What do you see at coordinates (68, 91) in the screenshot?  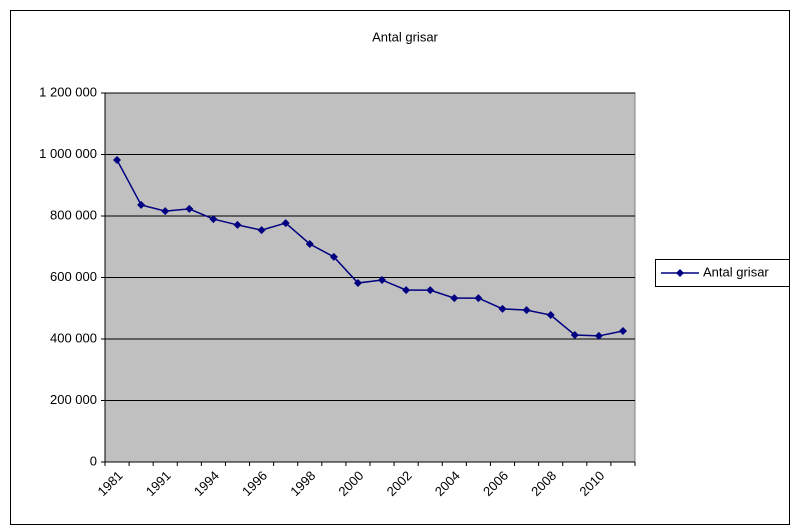 I see `y-tick-label: 1 200 000` at bounding box center [68, 91].